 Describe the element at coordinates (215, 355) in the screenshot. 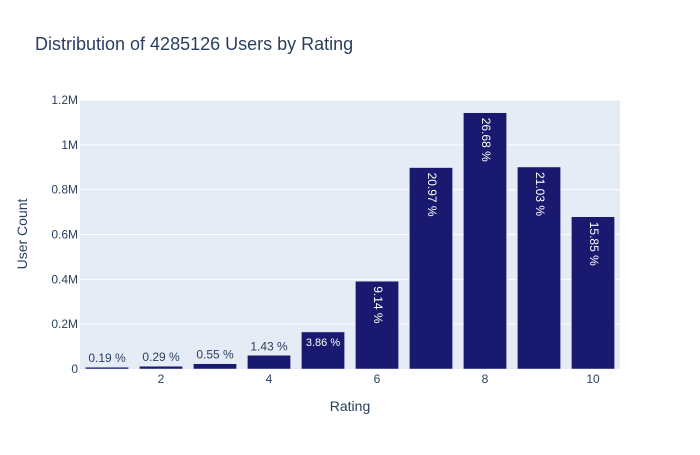

I see `bar-value-label: 0.55 %` at that location.